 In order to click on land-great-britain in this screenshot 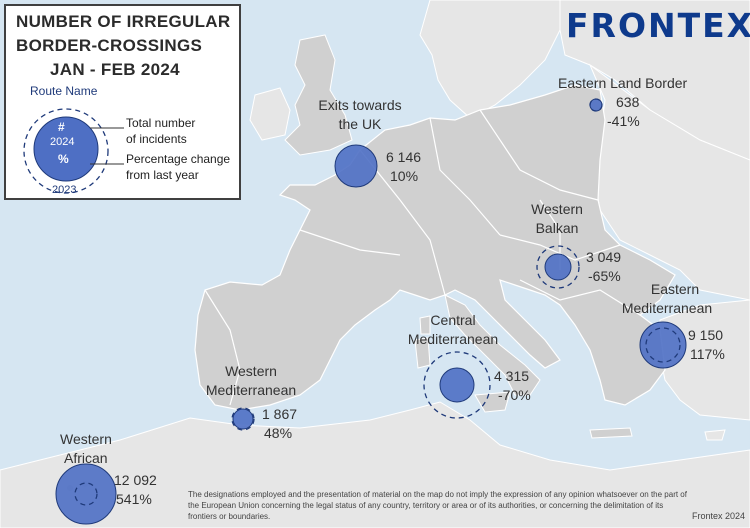, I will do `click(318, 95)`.